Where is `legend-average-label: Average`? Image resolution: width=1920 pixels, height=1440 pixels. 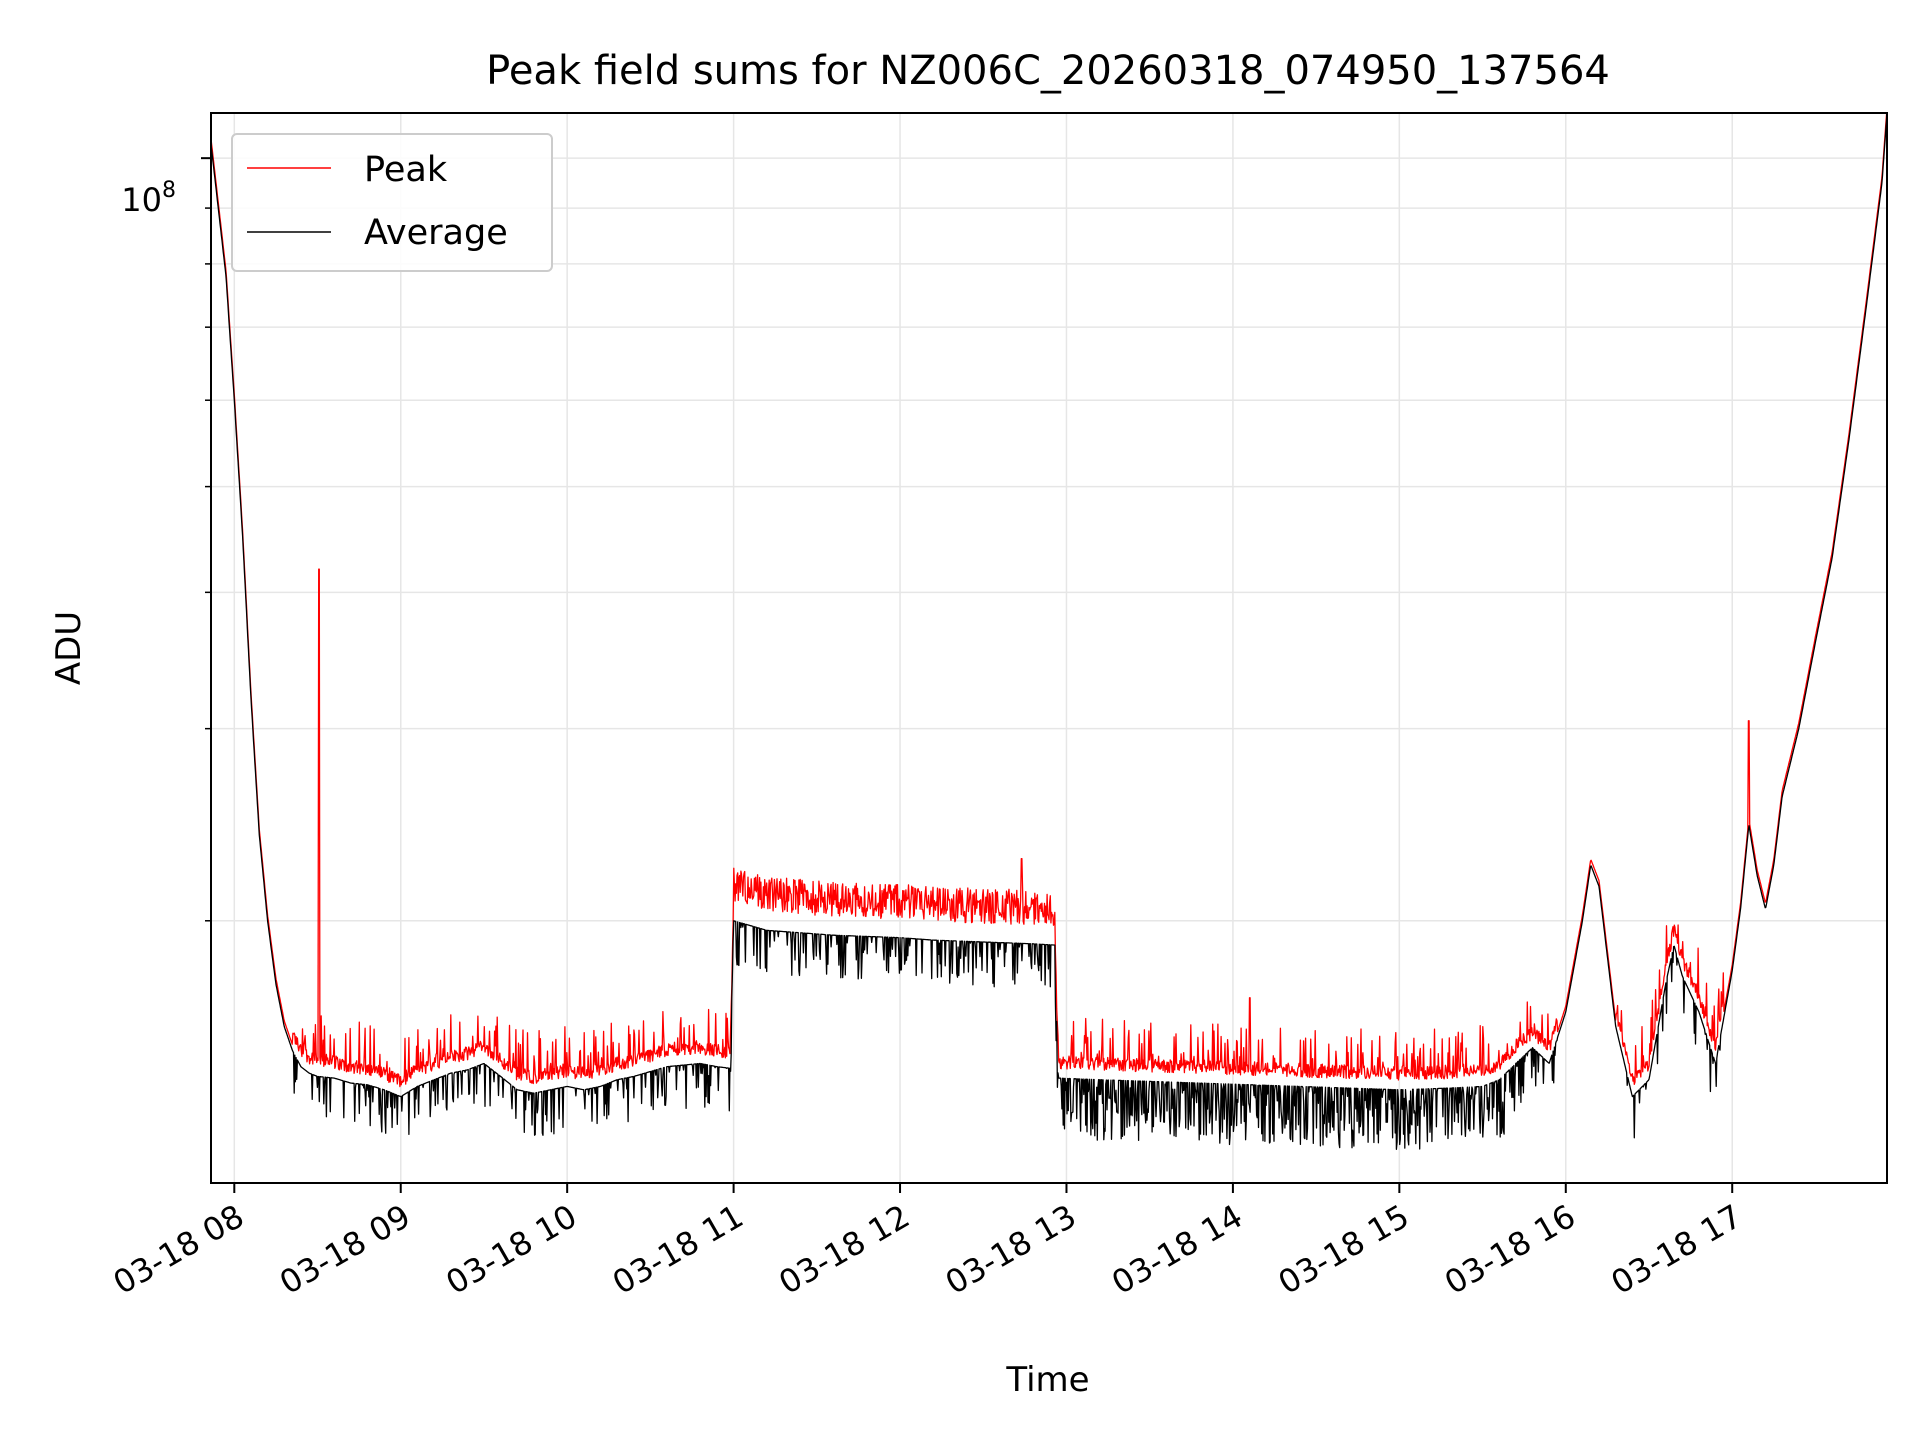 legend-average-label: Average is located at coordinates (436, 233).